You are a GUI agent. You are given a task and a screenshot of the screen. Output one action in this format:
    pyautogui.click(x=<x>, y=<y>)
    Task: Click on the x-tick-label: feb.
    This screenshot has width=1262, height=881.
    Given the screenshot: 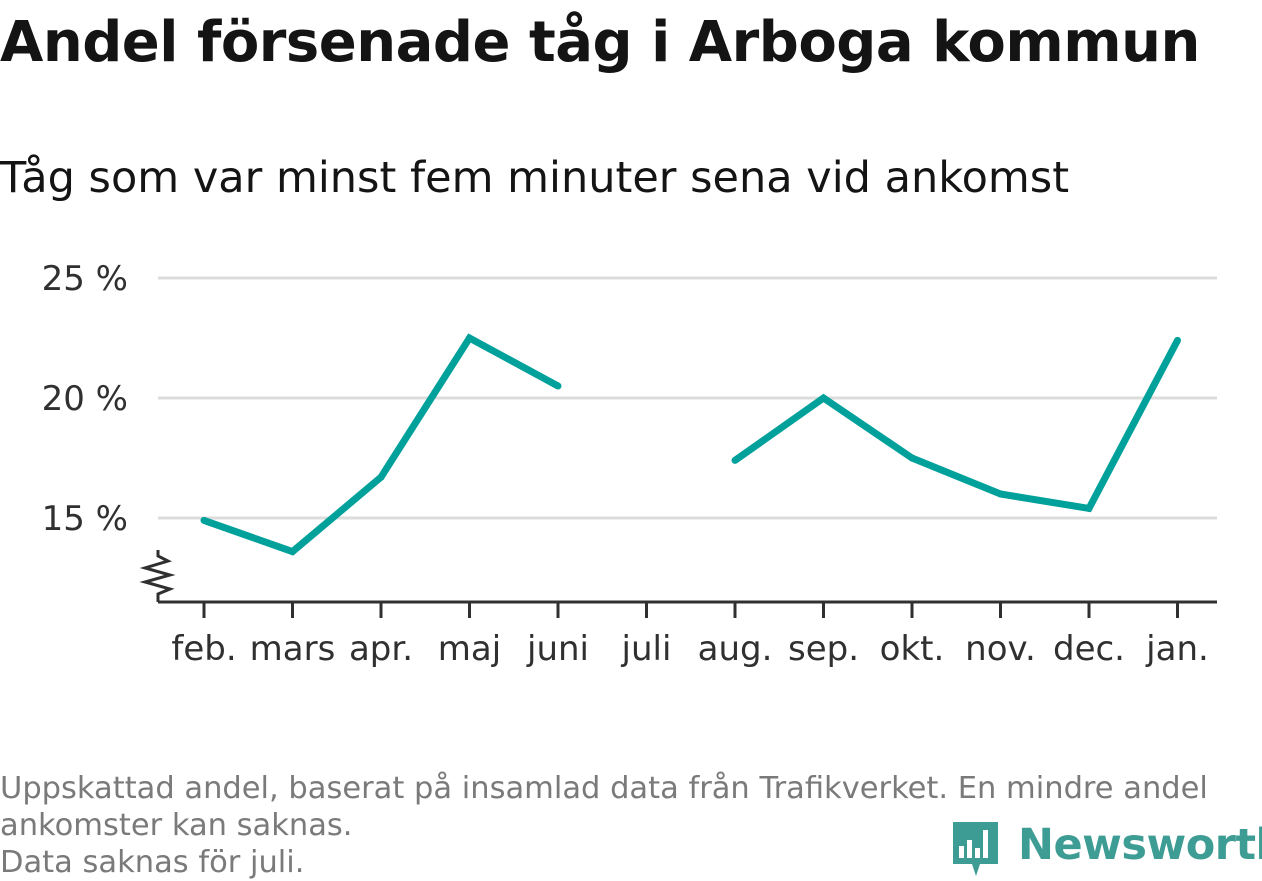 What is the action you would take?
    pyautogui.click(x=203, y=649)
    